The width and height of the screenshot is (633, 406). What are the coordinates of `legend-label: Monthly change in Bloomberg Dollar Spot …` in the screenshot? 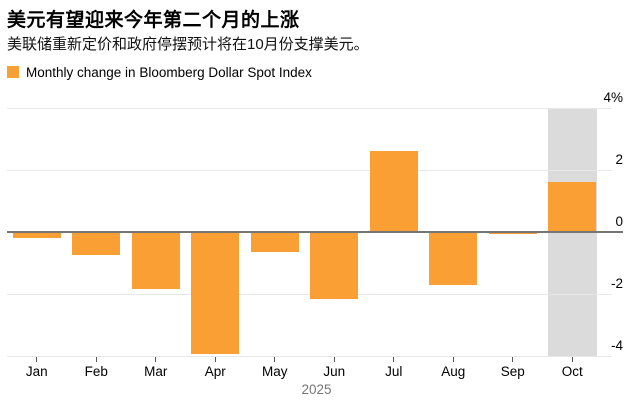 It's located at (169, 72).